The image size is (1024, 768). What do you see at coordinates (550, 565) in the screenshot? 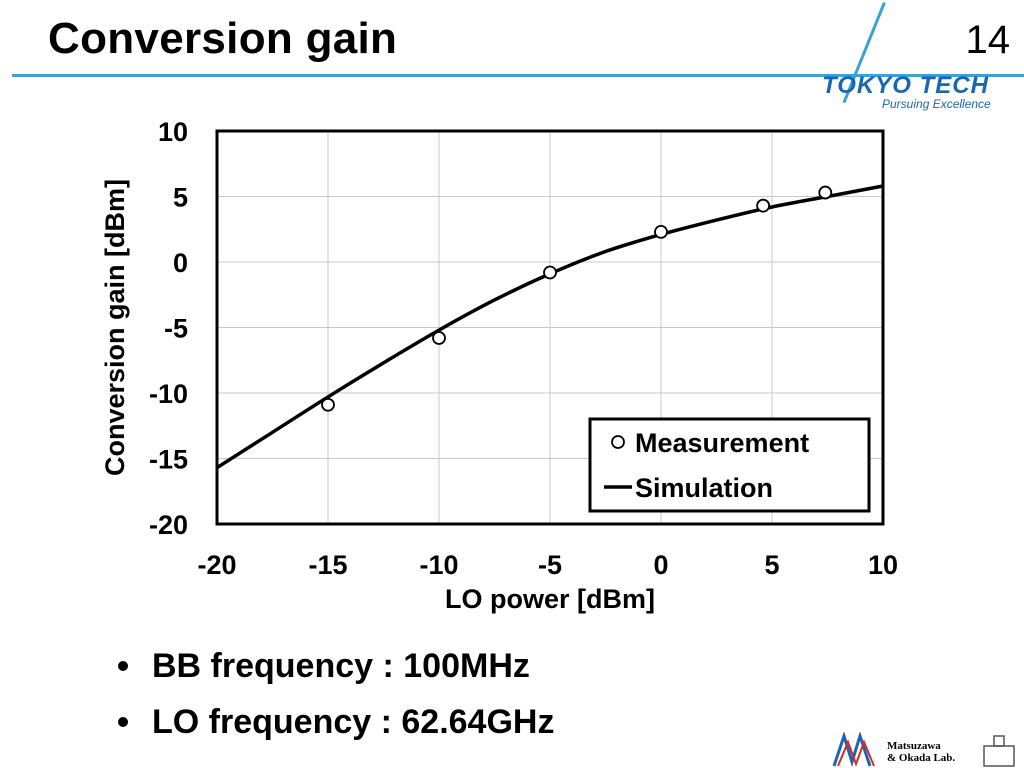
I see `x-tick-label: -5` at bounding box center [550, 565].